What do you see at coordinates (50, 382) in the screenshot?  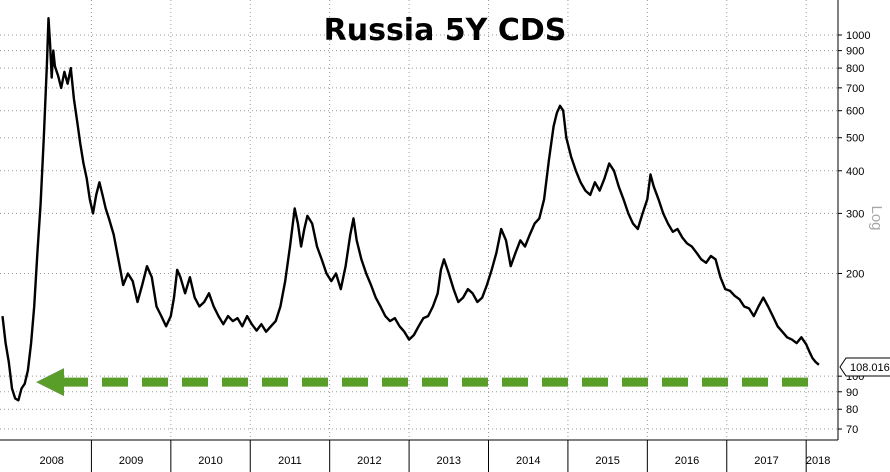 I see `reference-arrowhead` at bounding box center [50, 382].